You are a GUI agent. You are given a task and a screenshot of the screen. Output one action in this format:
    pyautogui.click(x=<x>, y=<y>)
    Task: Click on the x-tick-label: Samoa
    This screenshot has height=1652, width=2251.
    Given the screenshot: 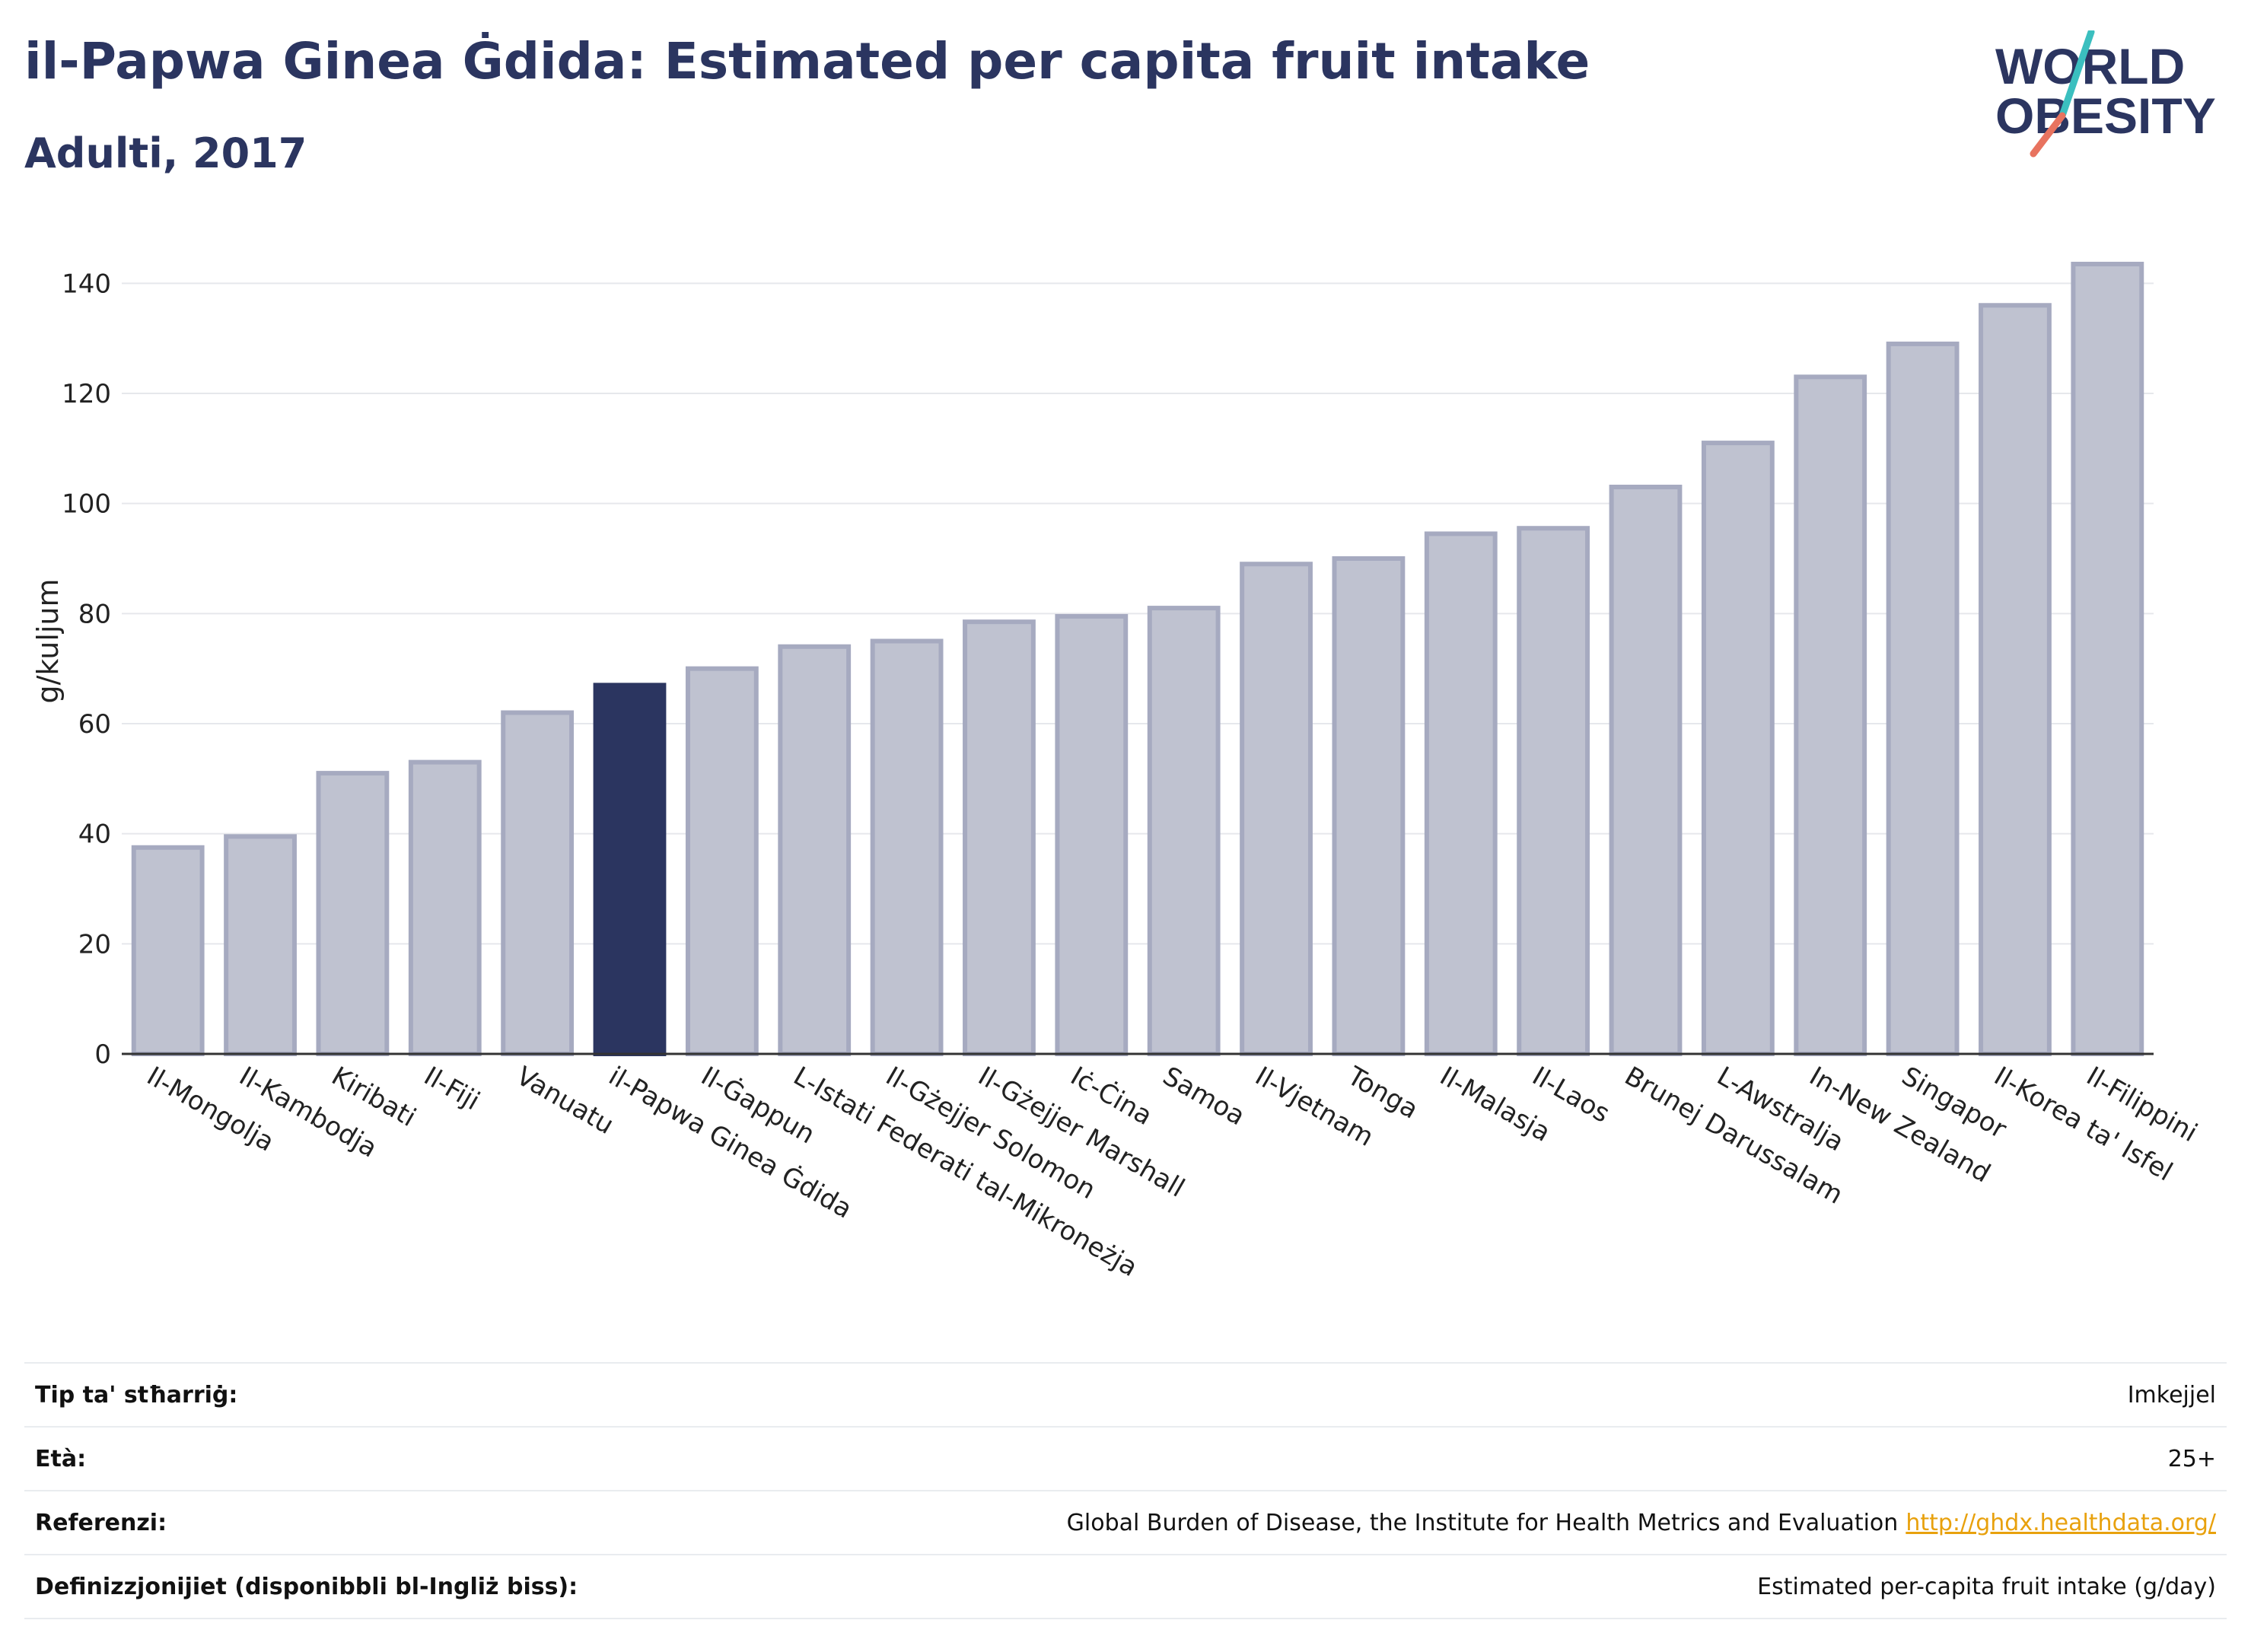 What is the action you would take?
    pyautogui.click(x=1203, y=1096)
    